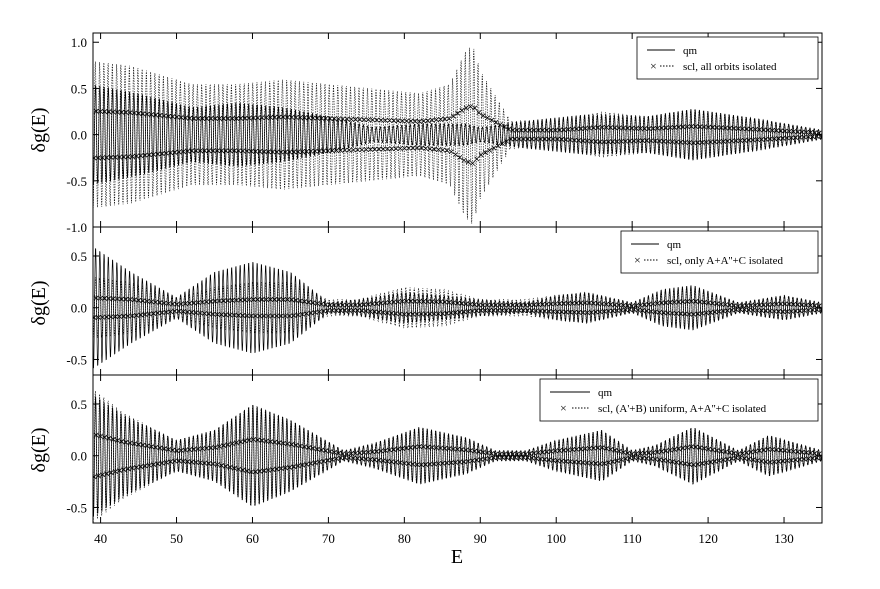 The image size is (880, 589). What do you see at coordinates (730, 67) in the screenshot?
I see `legend-label-scl: scl, all orbits isolated` at bounding box center [730, 67].